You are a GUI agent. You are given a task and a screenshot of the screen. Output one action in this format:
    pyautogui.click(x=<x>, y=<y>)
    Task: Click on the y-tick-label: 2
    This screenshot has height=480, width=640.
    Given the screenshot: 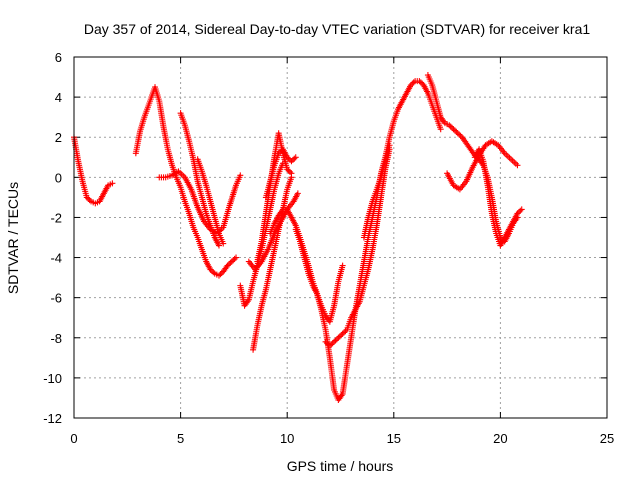 What is the action you would take?
    pyautogui.click(x=58, y=137)
    